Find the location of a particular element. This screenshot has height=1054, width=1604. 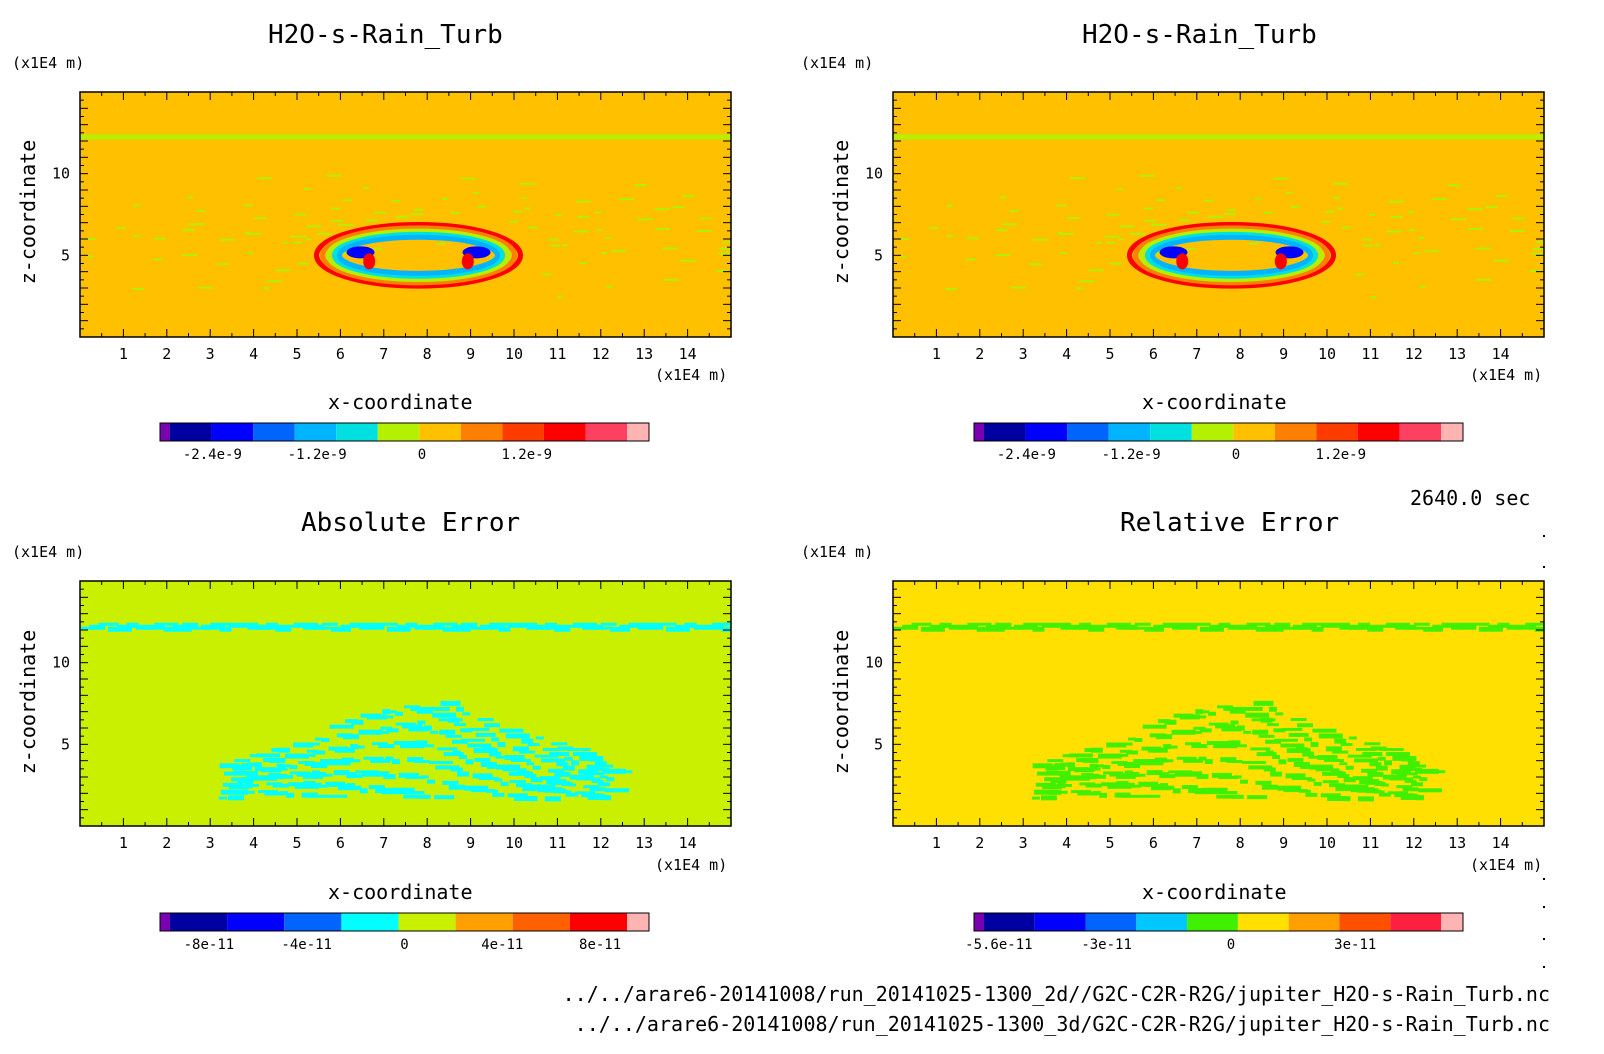

colorbar-label: -2.4e-9 is located at coordinates (212, 455).